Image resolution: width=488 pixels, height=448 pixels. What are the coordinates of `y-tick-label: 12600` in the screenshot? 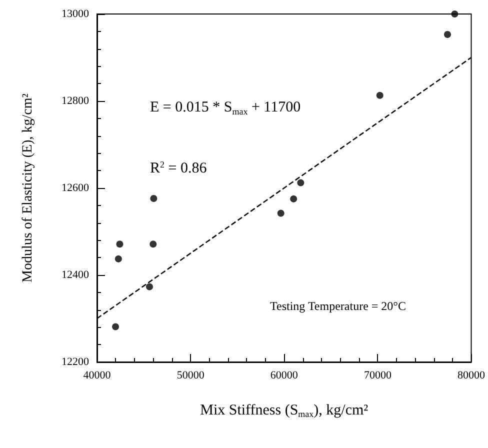 It's located at (76, 188).